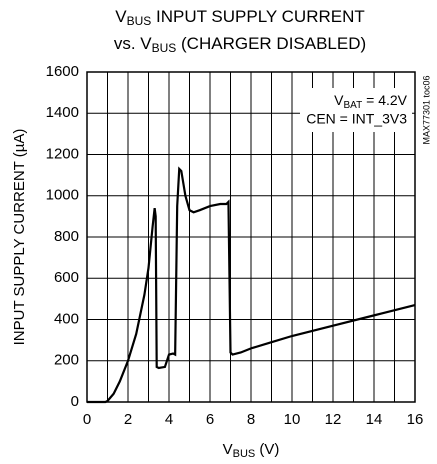 The image size is (437, 464). Describe the element at coordinates (240, 17) in the screenshot. I see `chart-title: VBUS INPUT SUPPLY CURRENT` at that location.